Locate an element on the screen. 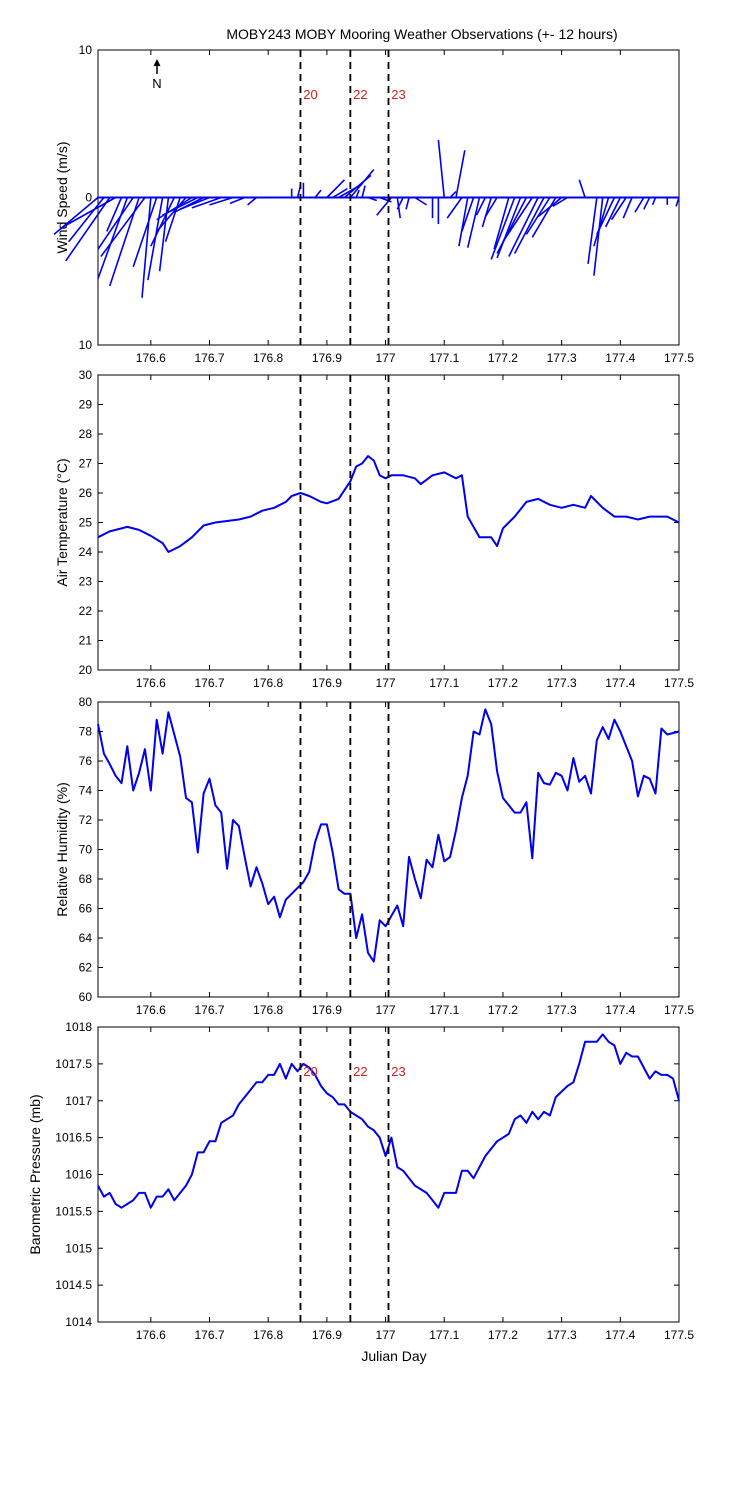 This screenshot has width=750, height=1500. y-tick-label: 70 is located at coordinates (86, 850).